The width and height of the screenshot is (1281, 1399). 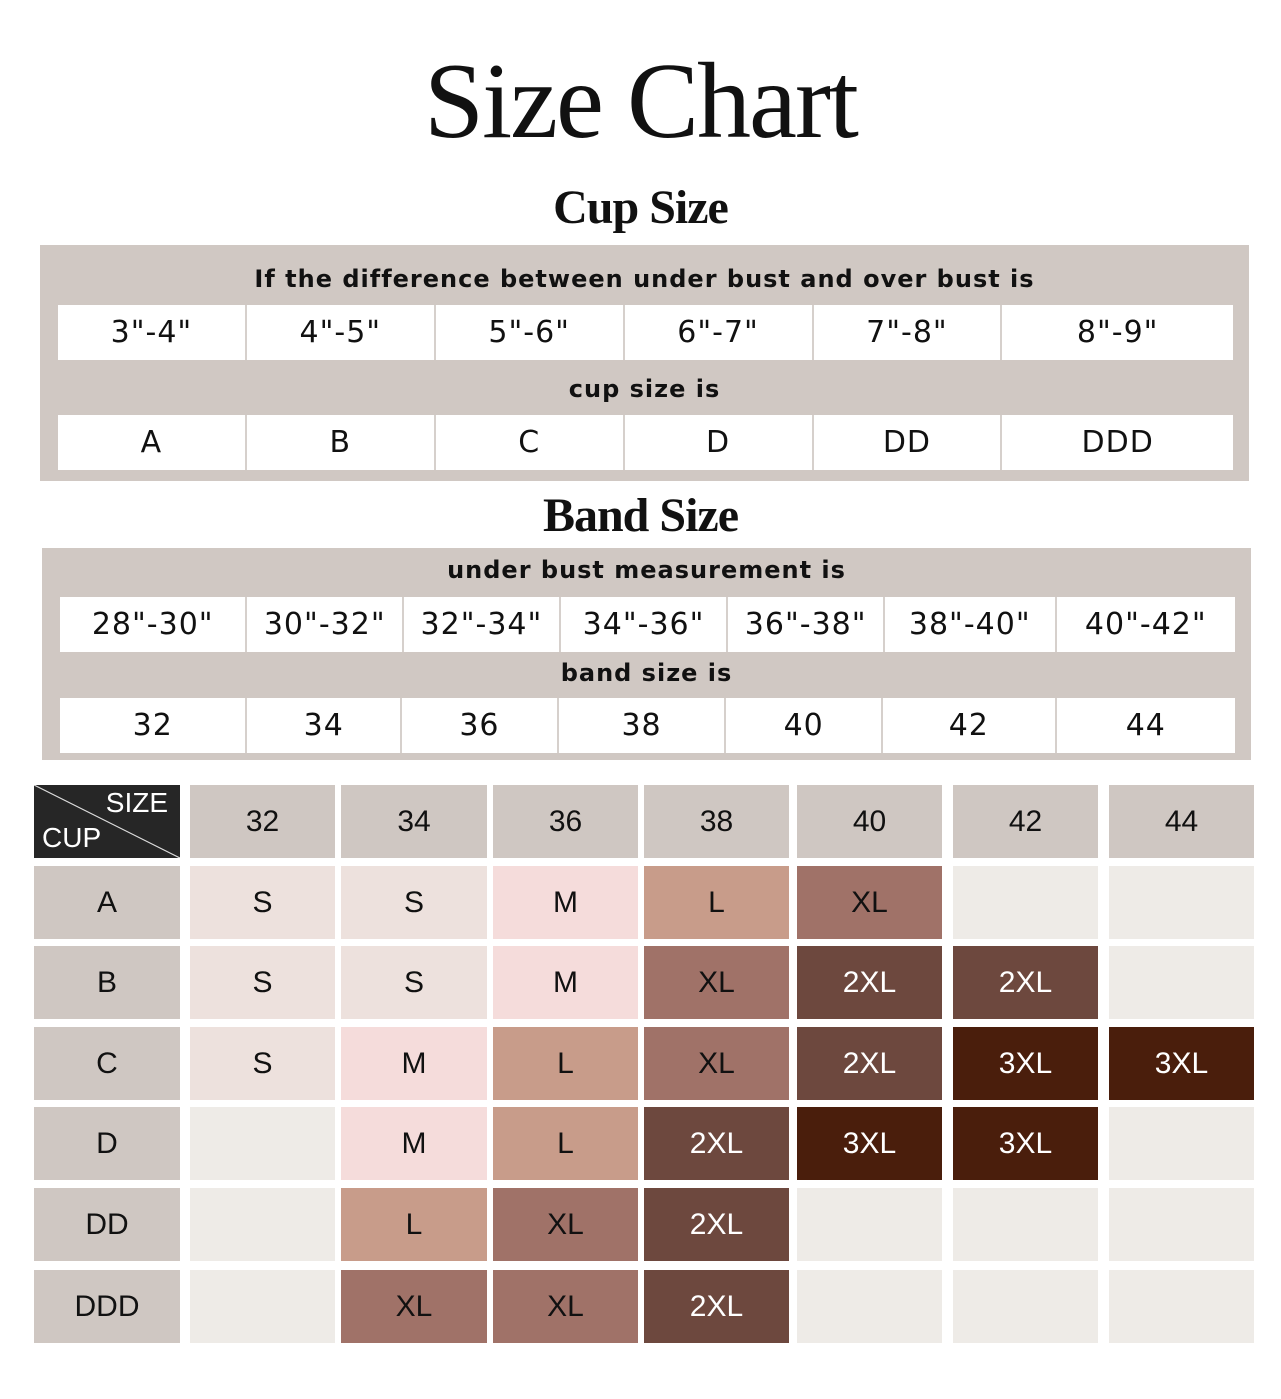 What do you see at coordinates (1145, 725) in the screenshot?
I see `row-cell: 44` at bounding box center [1145, 725].